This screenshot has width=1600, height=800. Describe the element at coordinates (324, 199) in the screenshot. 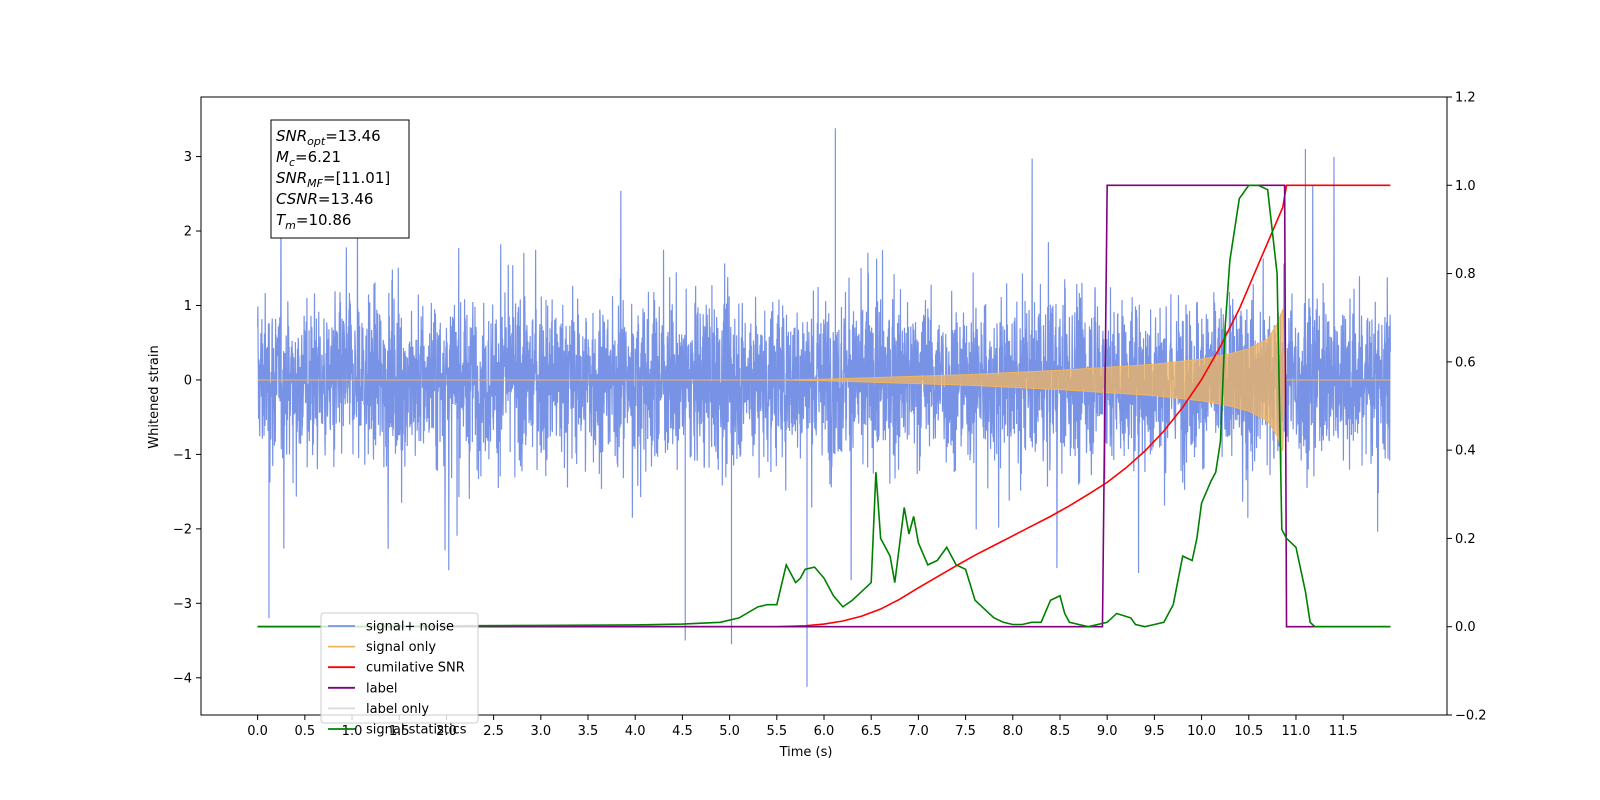

I see `annotation-line: CSNR=13.46` at that location.